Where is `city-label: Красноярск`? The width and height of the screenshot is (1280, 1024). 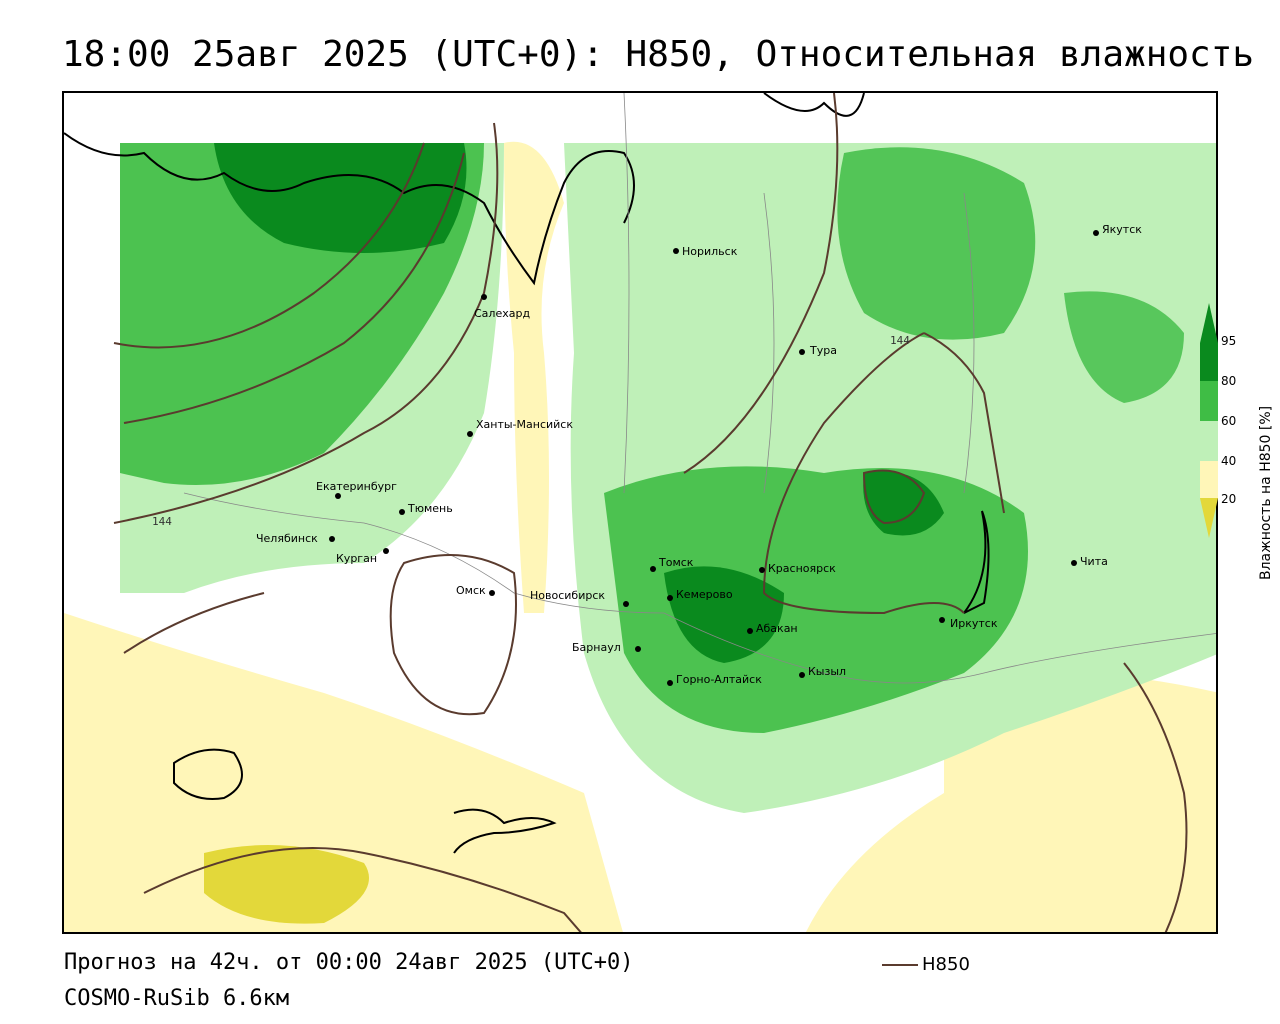
city-label: Красноярск is located at coordinates (802, 568).